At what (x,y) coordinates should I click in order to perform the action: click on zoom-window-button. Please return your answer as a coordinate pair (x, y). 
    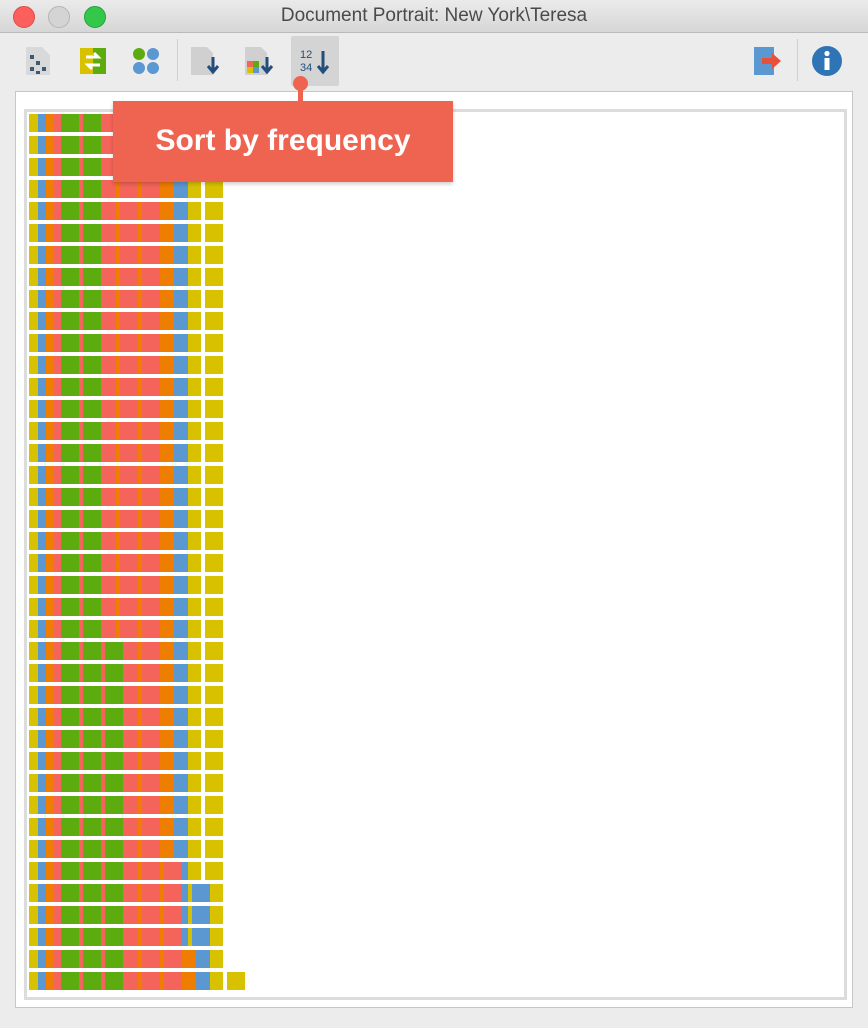
    Looking at the image, I should click on (95, 17).